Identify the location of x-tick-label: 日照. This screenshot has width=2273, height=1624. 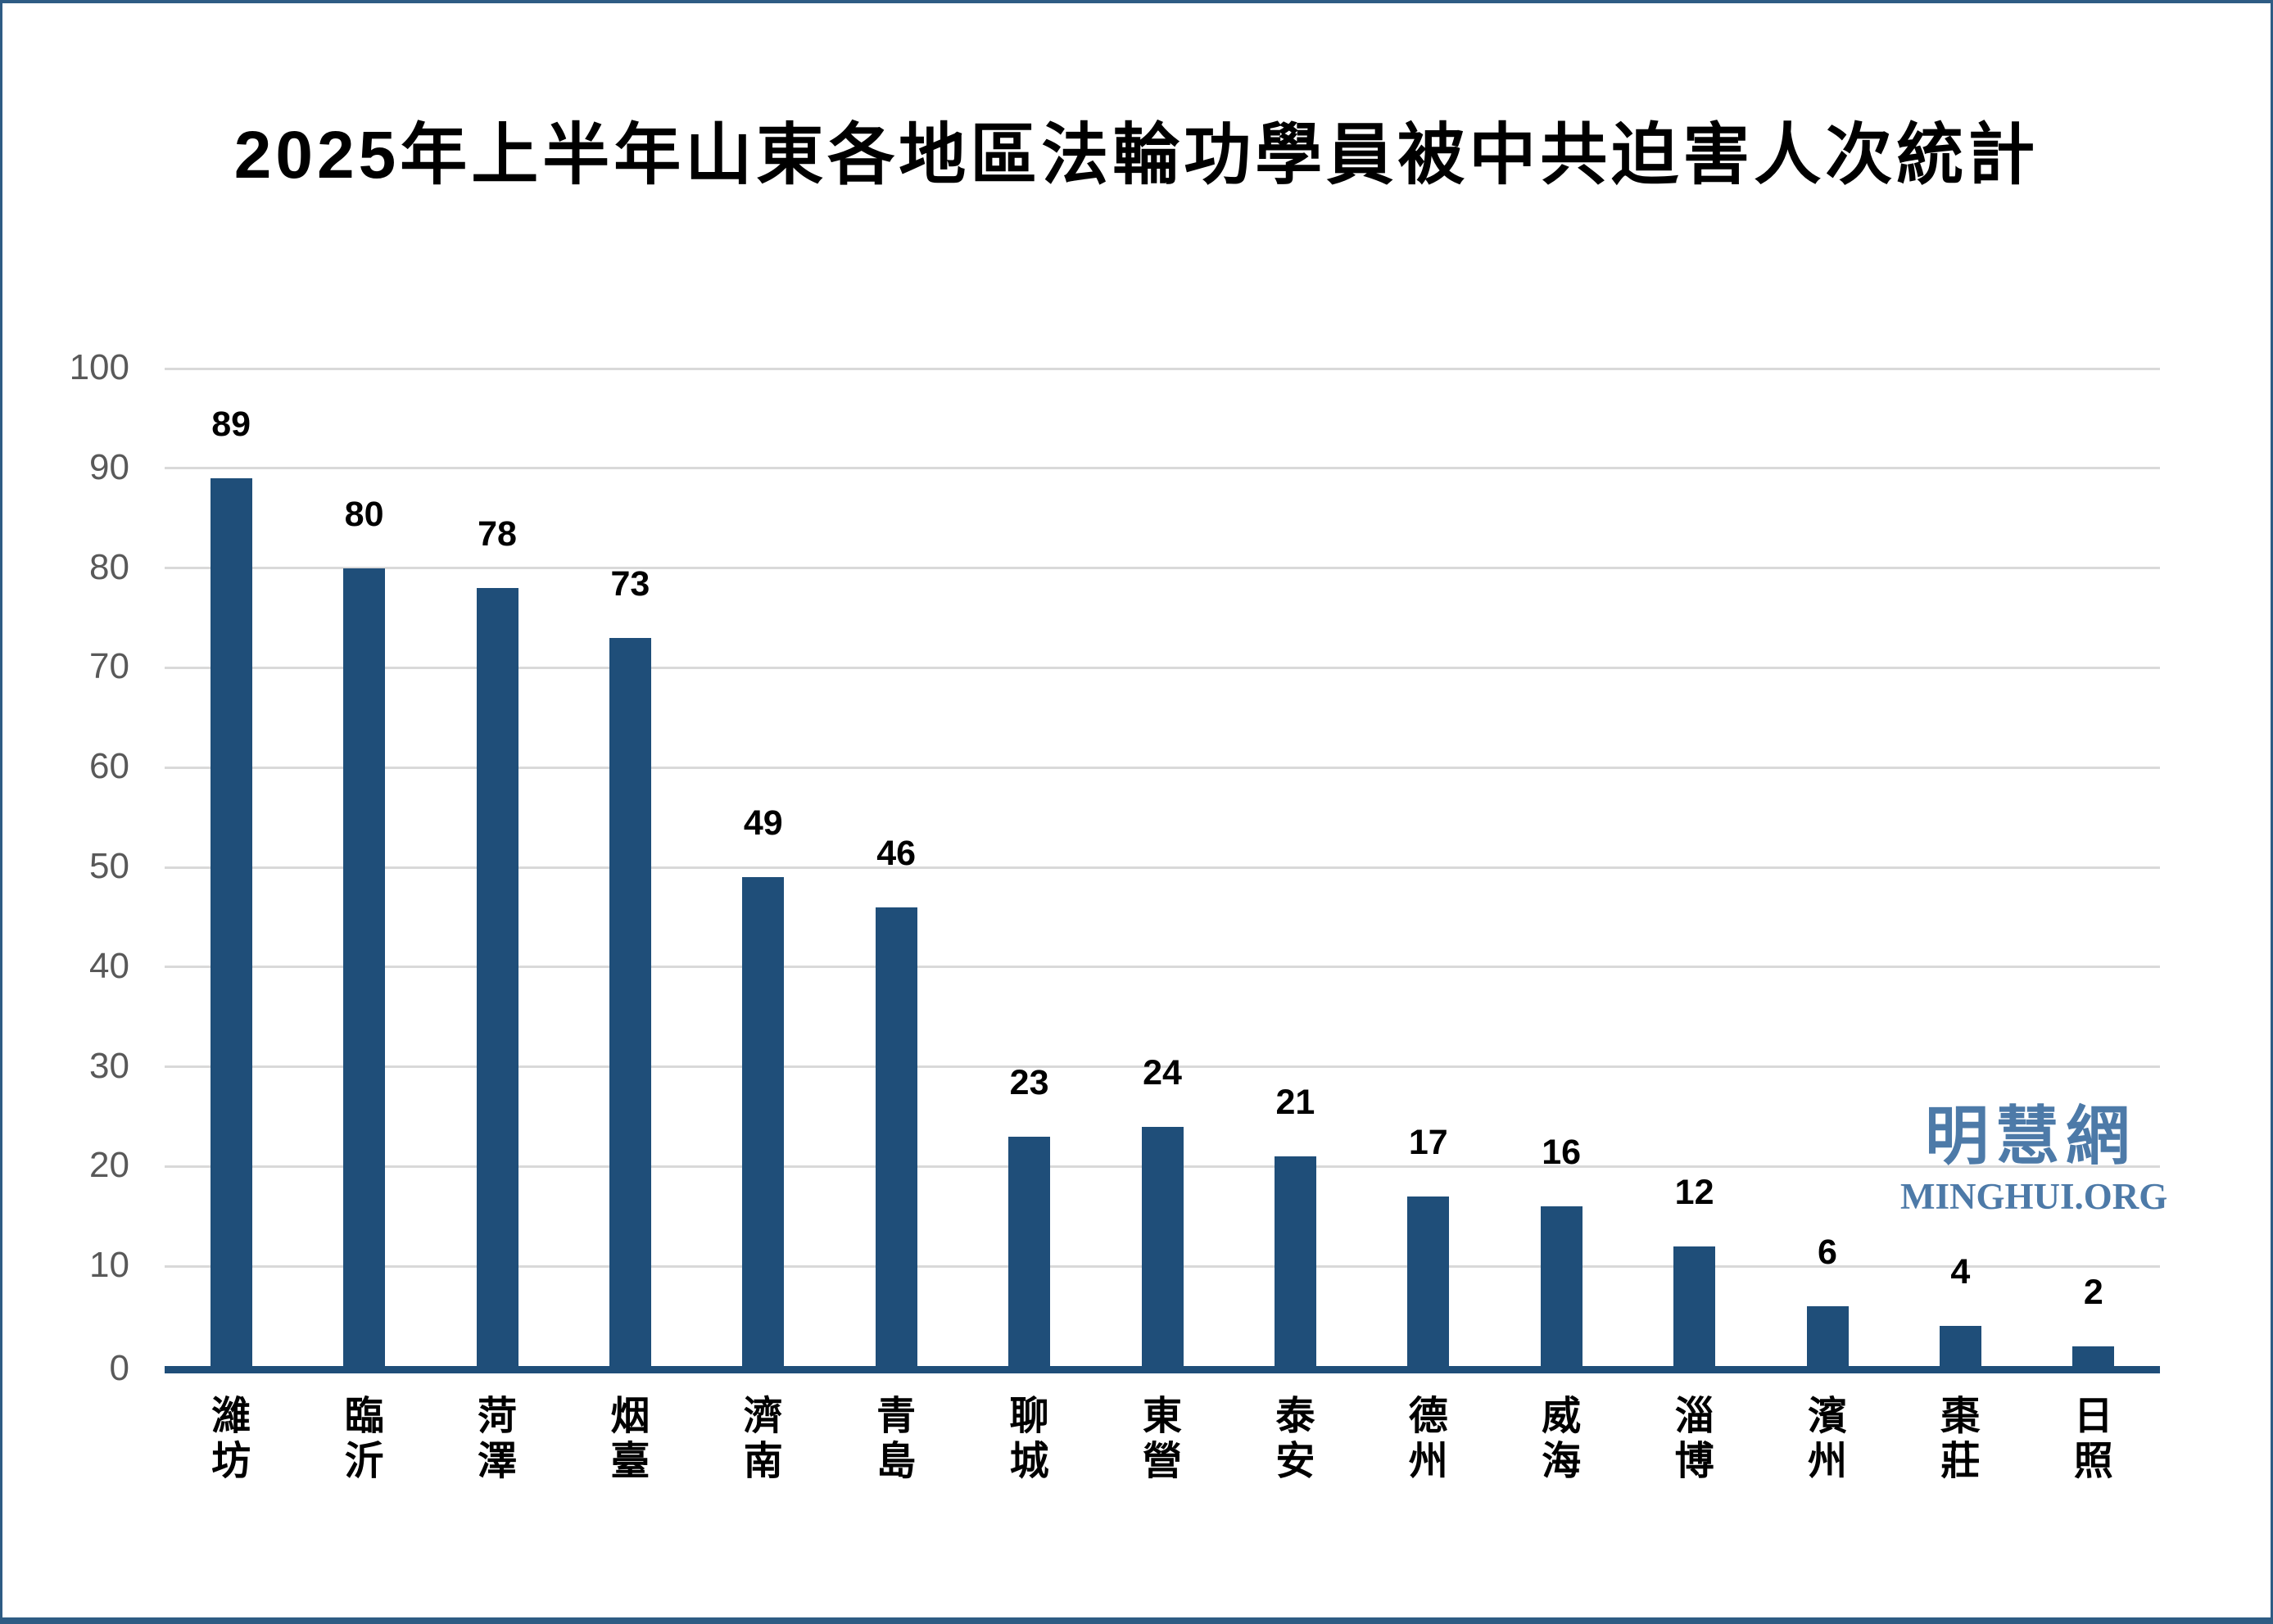
(2093, 1439).